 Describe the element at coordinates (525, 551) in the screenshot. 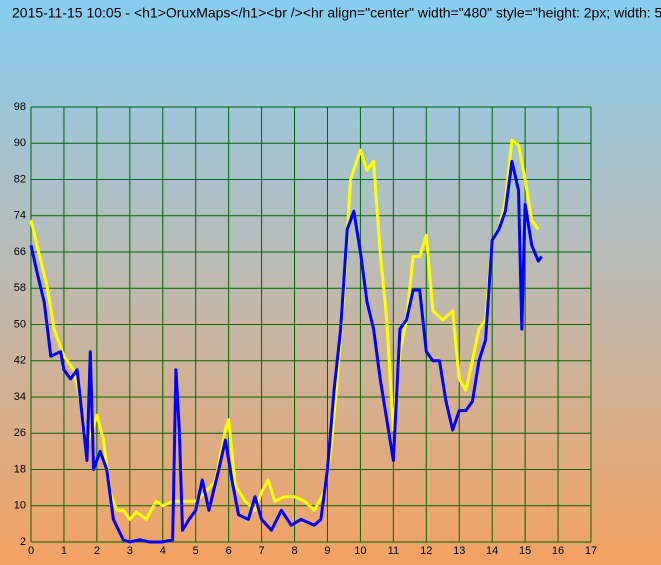

I see `x-tick-label: 15` at that location.